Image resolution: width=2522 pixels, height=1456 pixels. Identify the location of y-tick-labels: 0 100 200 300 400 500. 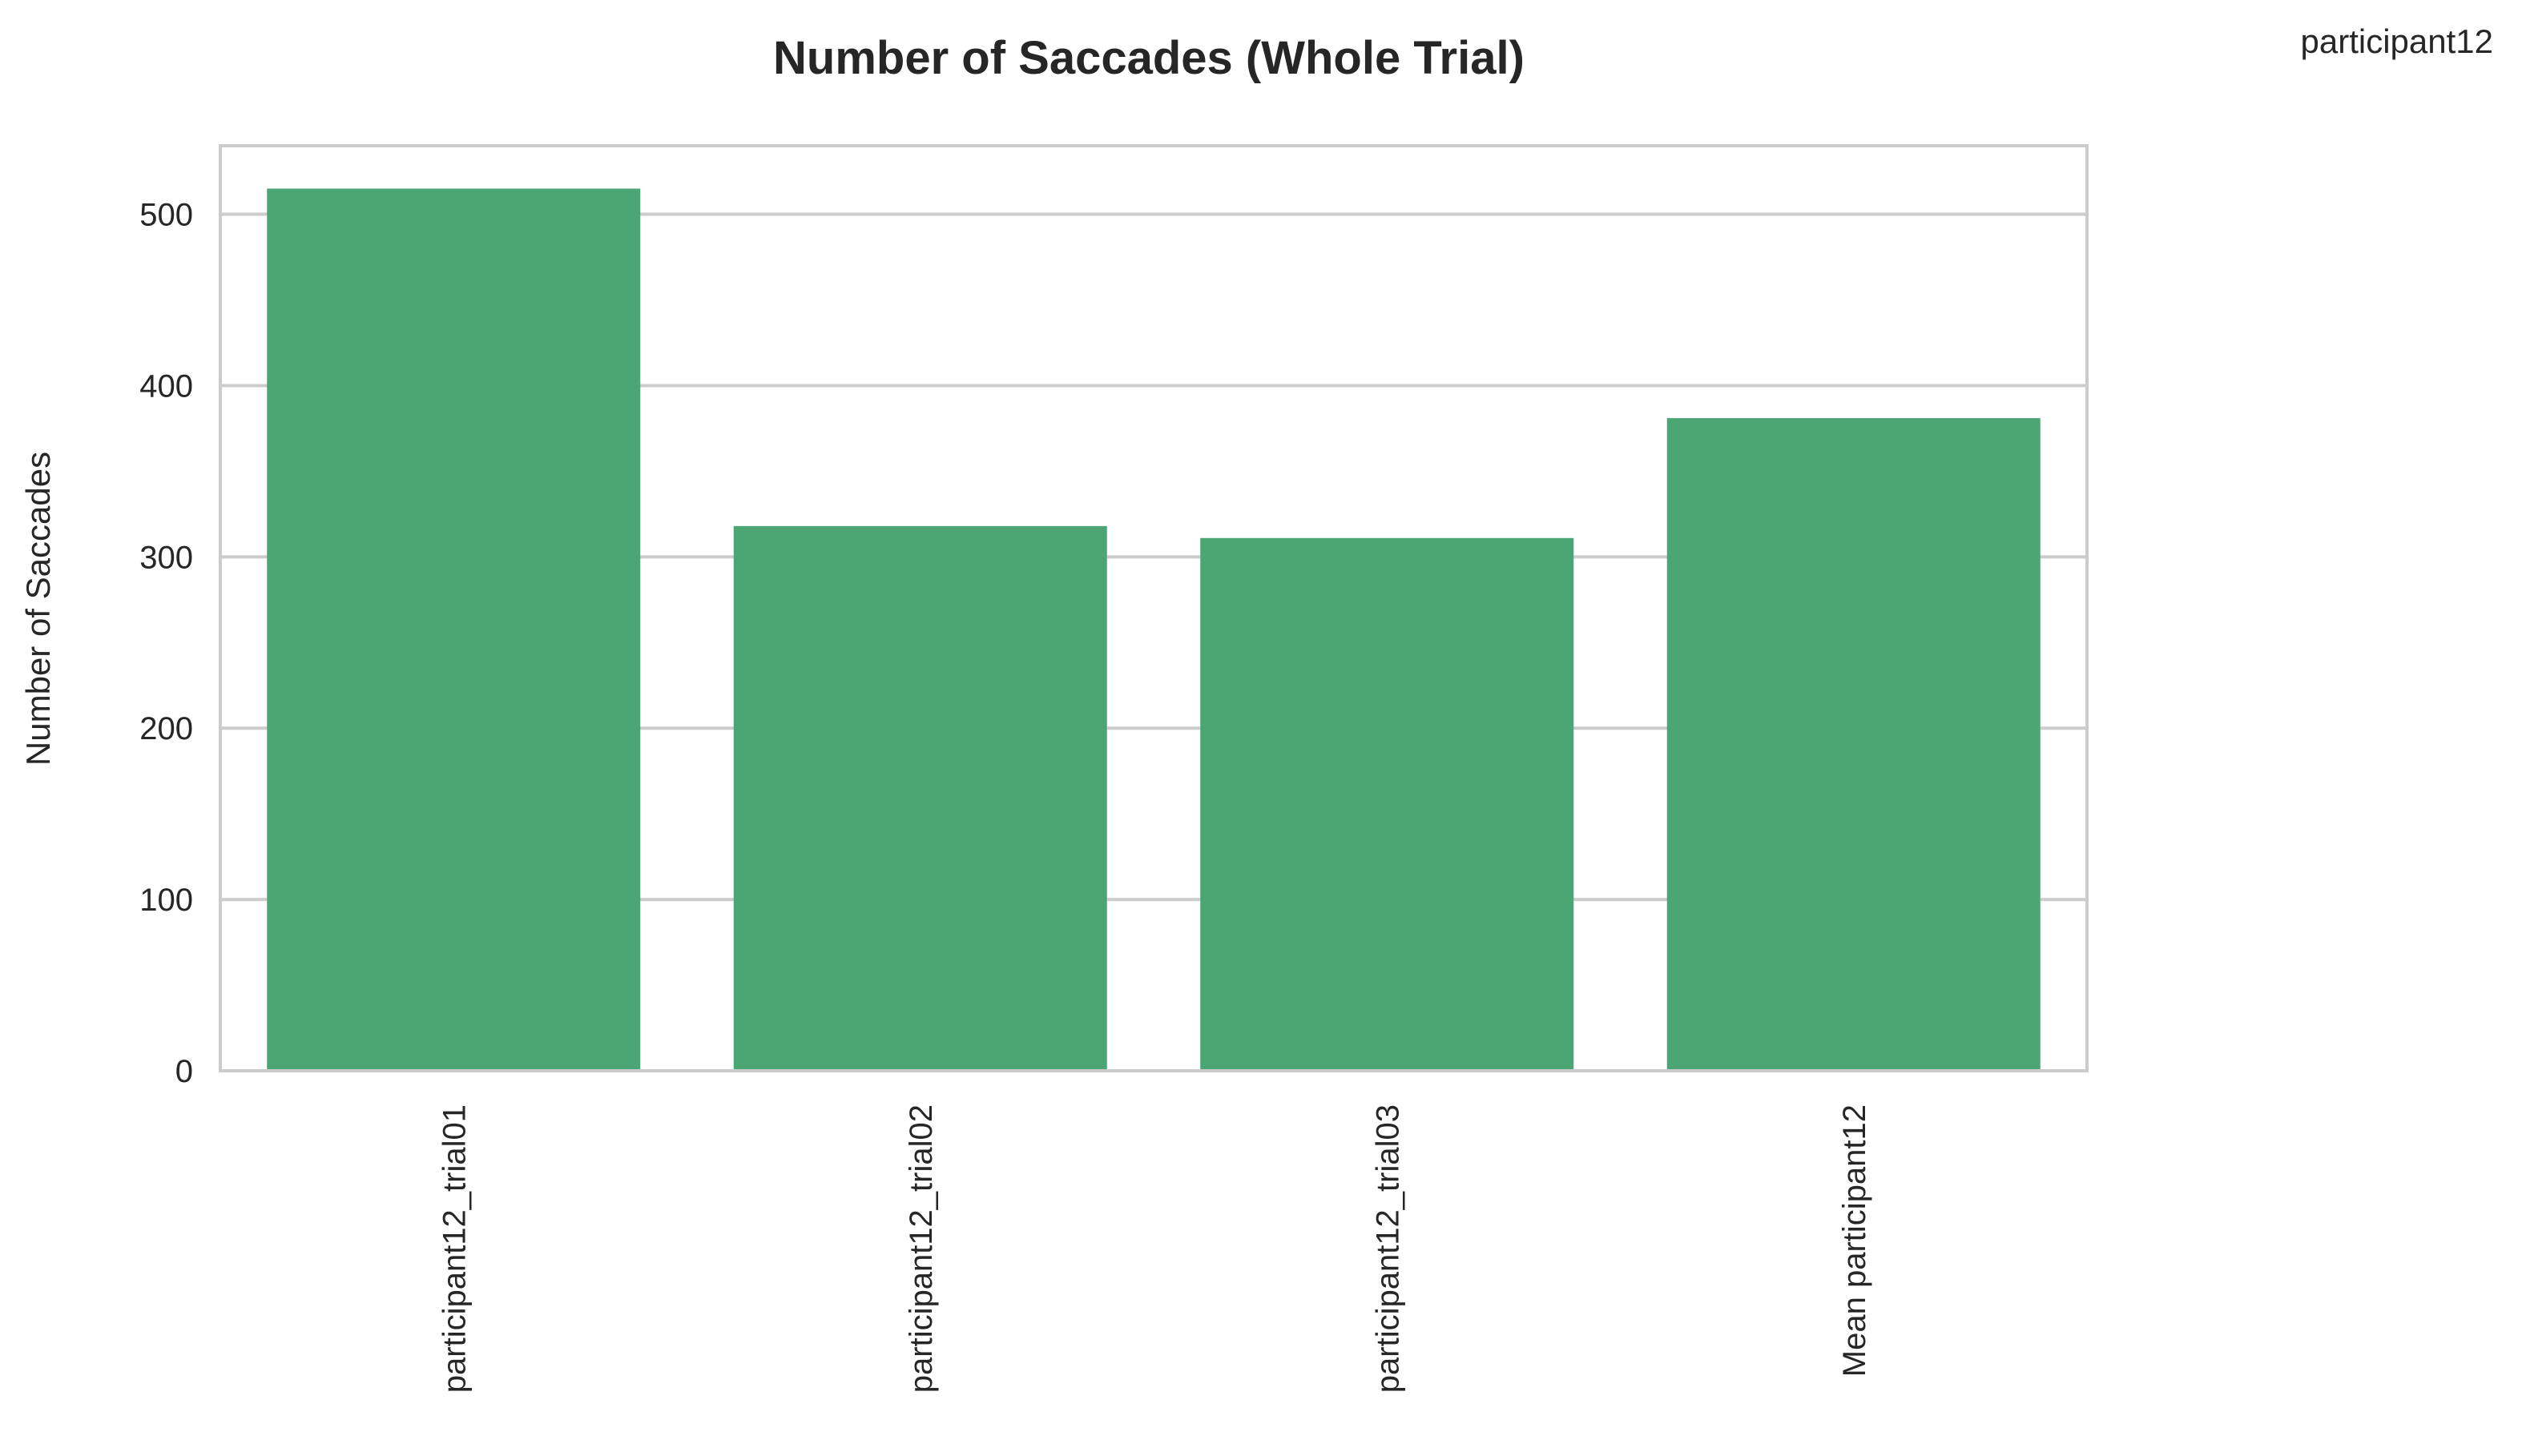
(166, 643).